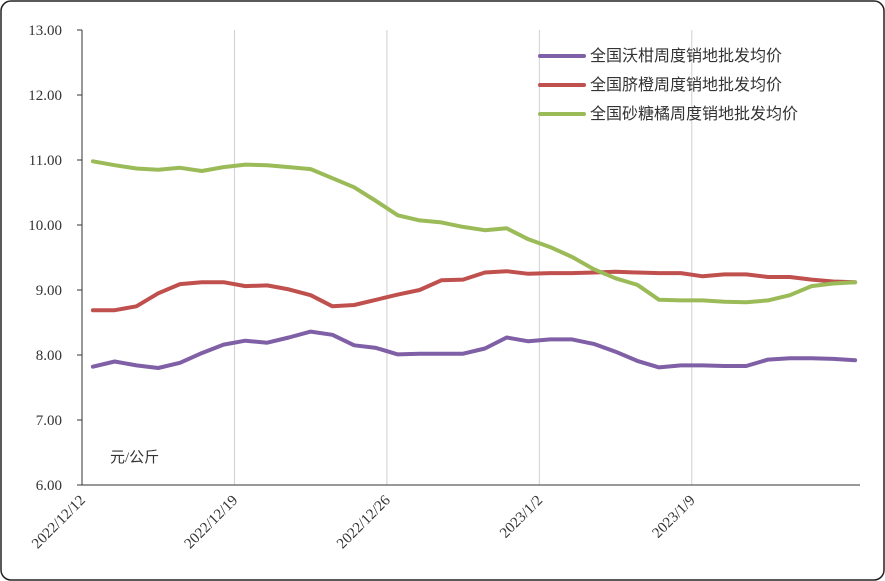  Describe the element at coordinates (134, 457) in the screenshot. I see `unit-label: 元/公斤` at that location.